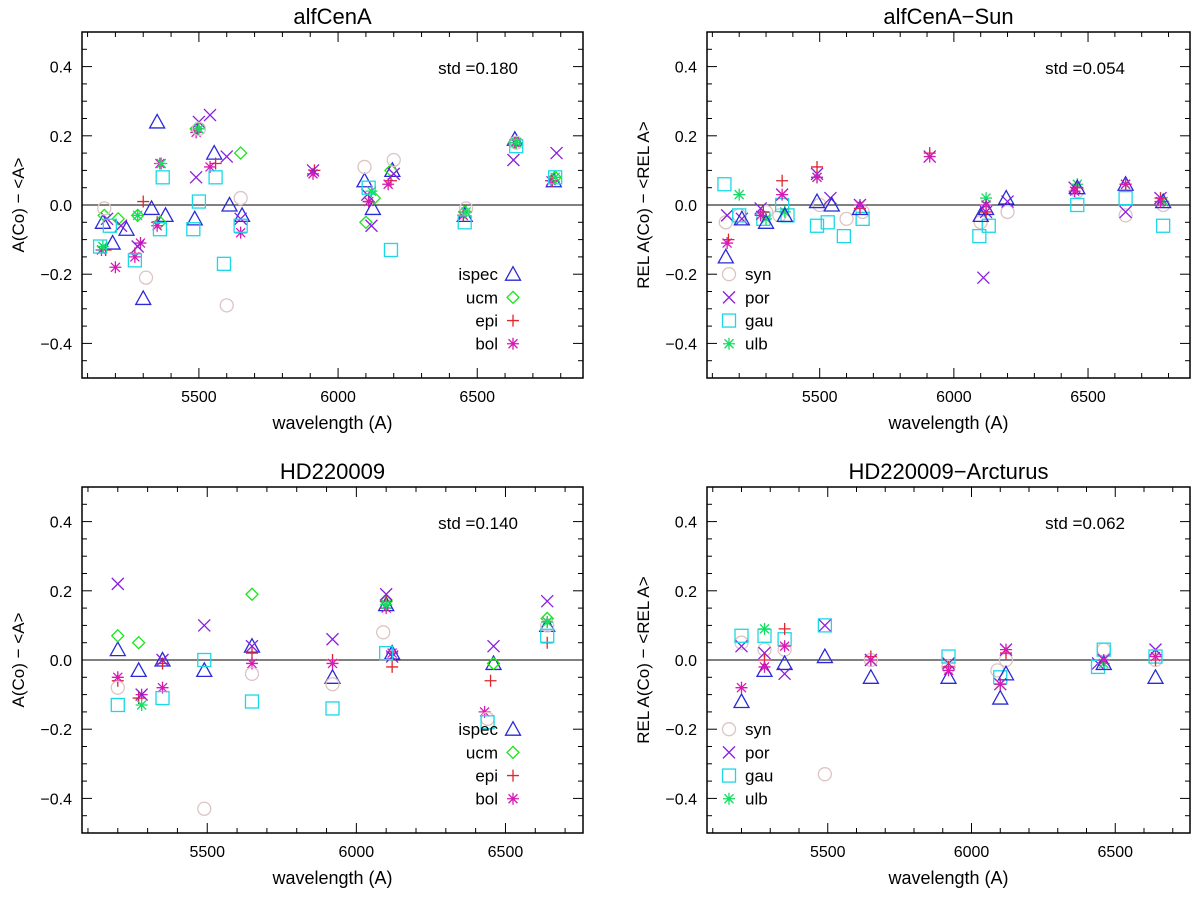 This screenshot has width=1200, height=897. I want to click on legend-label-por: por, so click(757, 752).